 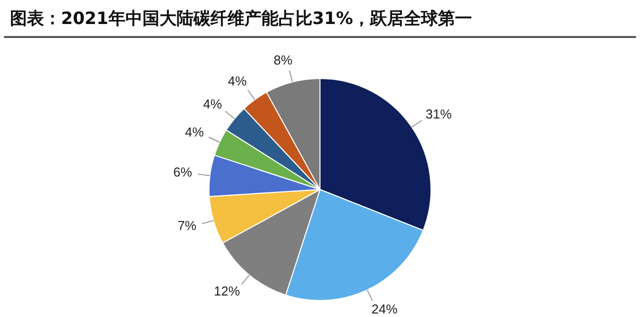 I want to click on data-label: 24%, so click(x=384, y=308).